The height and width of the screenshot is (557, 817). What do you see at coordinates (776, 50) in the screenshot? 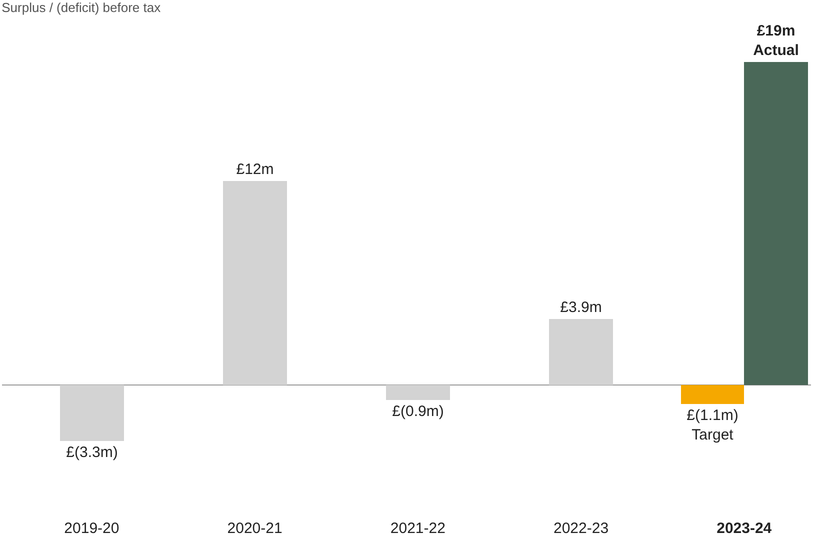
I see `series-label: Actual` at bounding box center [776, 50].